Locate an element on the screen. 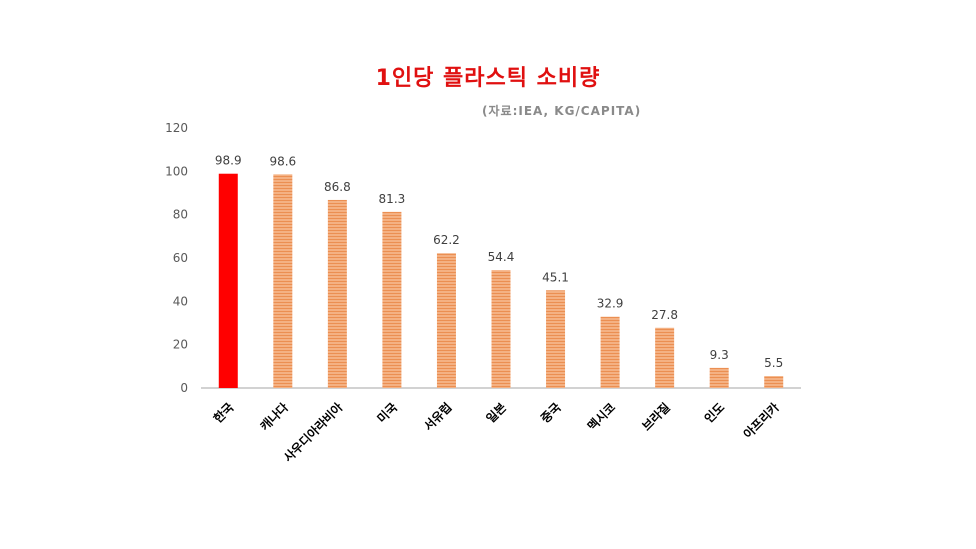  x-category-label: 한국 is located at coordinates (223, 413).